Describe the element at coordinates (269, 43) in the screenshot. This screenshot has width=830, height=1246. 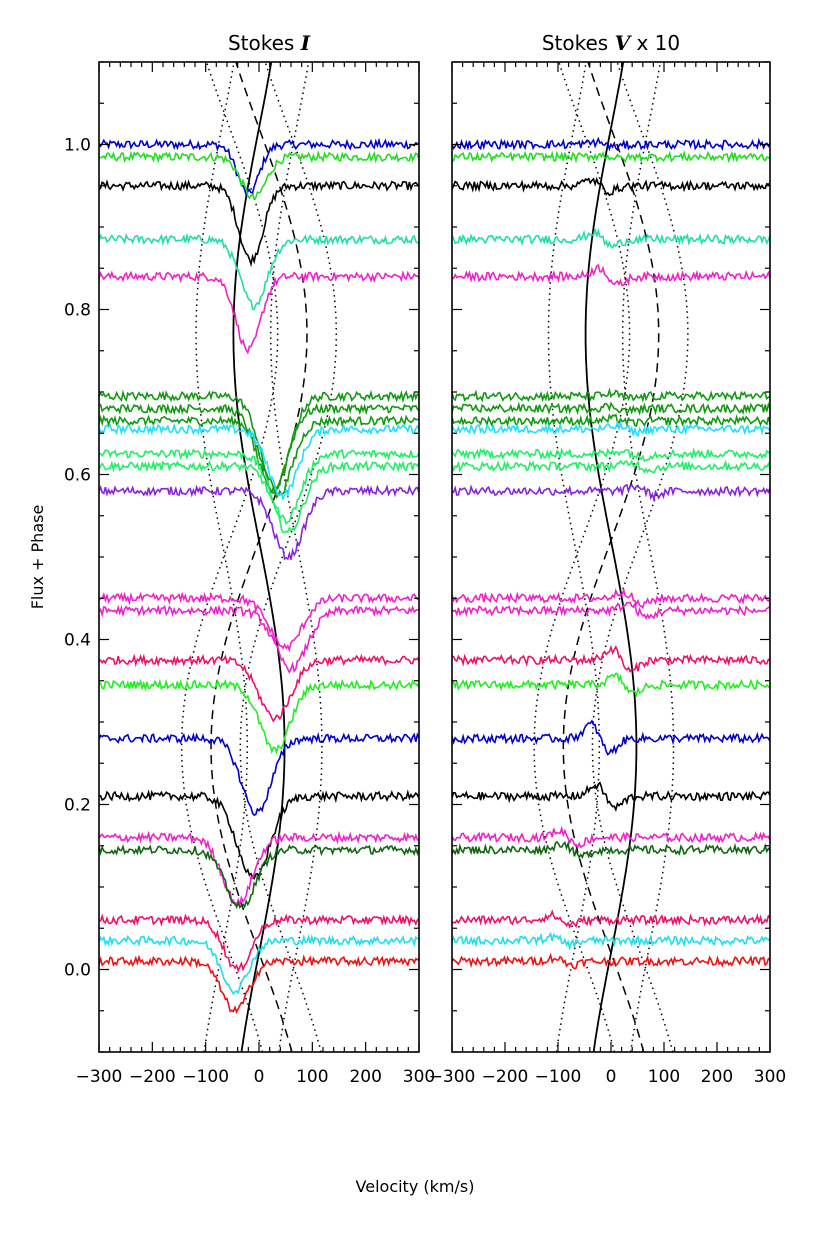
I see `stokes-i-title: Stokes I` at that location.